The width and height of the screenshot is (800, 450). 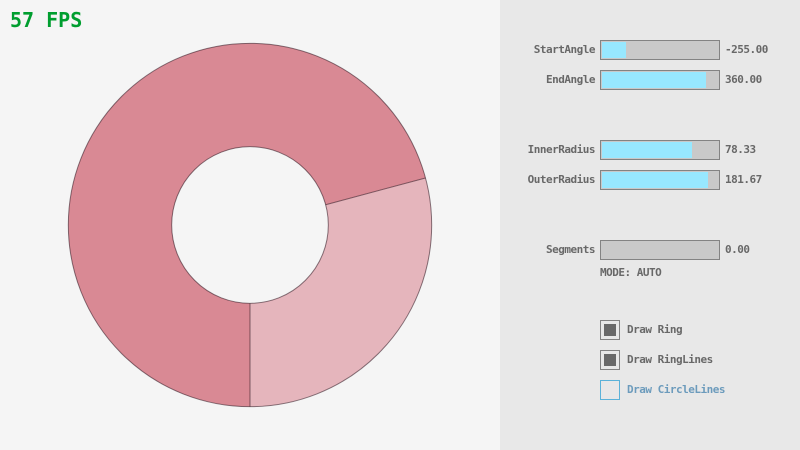 What do you see at coordinates (570, 249) in the screenshot?
I see `slider-label-segments: Segments` at bounding box center [570, 249].